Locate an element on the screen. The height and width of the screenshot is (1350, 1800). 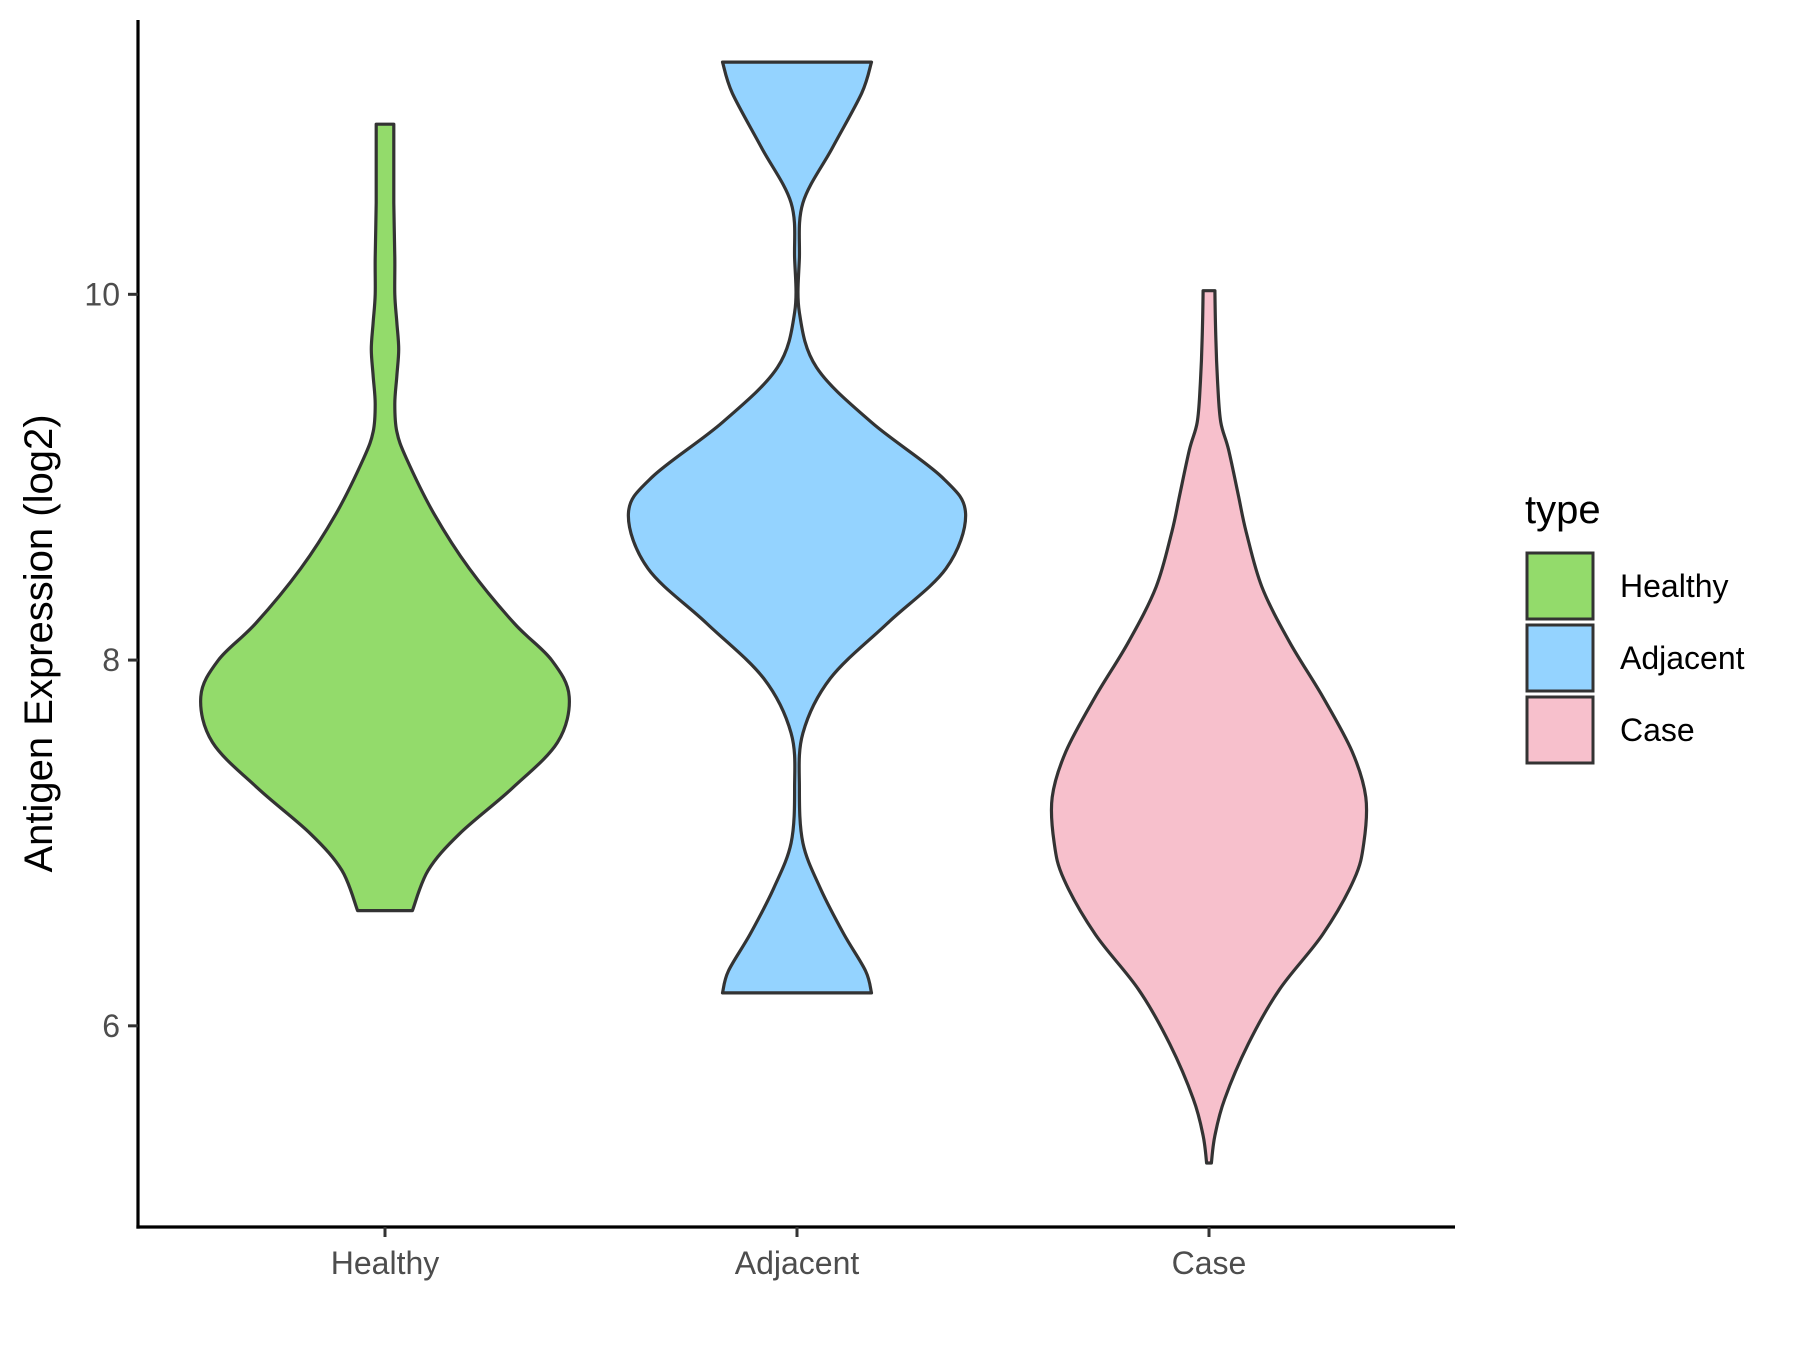
legend-title: type is located at coordinates (1563, 510).